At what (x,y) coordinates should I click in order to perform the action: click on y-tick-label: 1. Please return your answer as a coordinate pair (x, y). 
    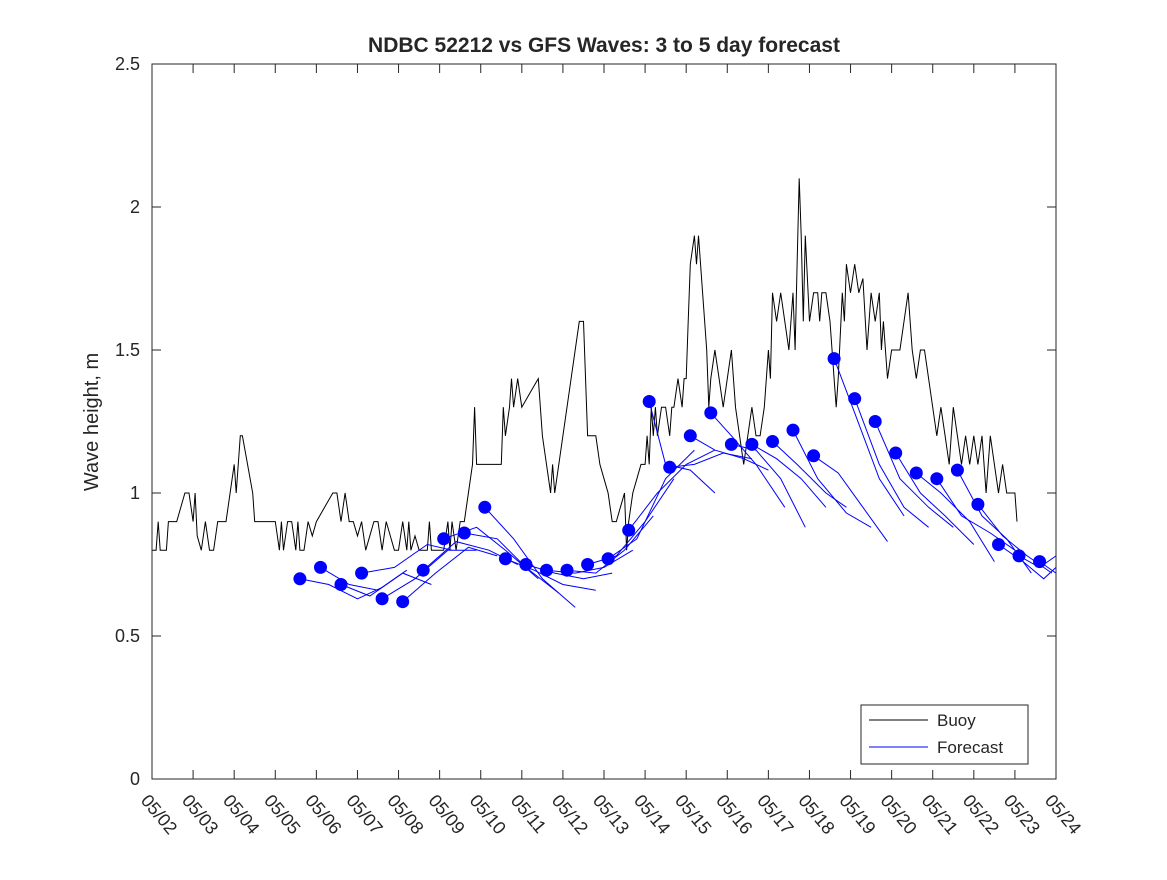
    Looking at the image, I should click on (135, 493).